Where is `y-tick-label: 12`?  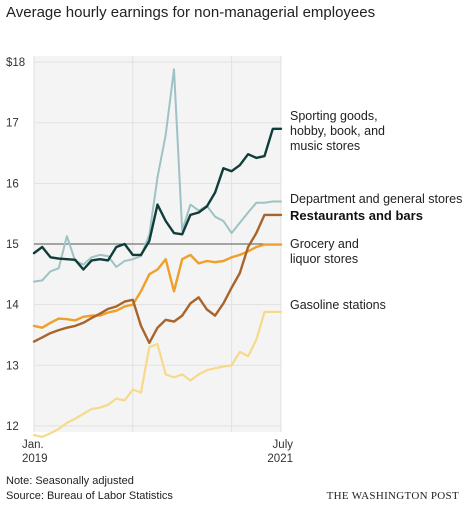
y-tick-label: 12 is located at coordinates (12, 427).